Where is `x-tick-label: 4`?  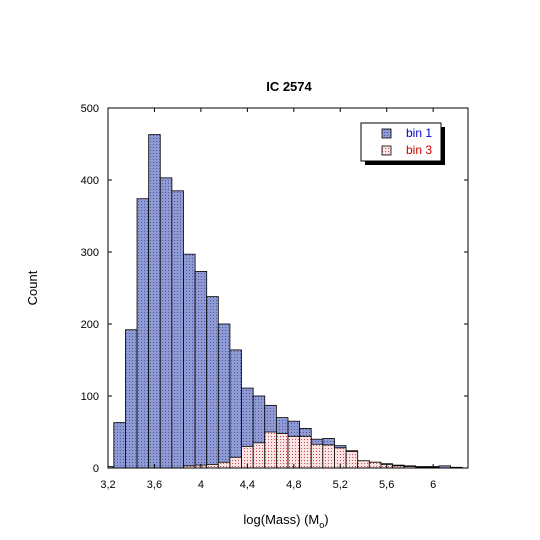
x-tick-label: 4 is located at coordinates (201, 485).